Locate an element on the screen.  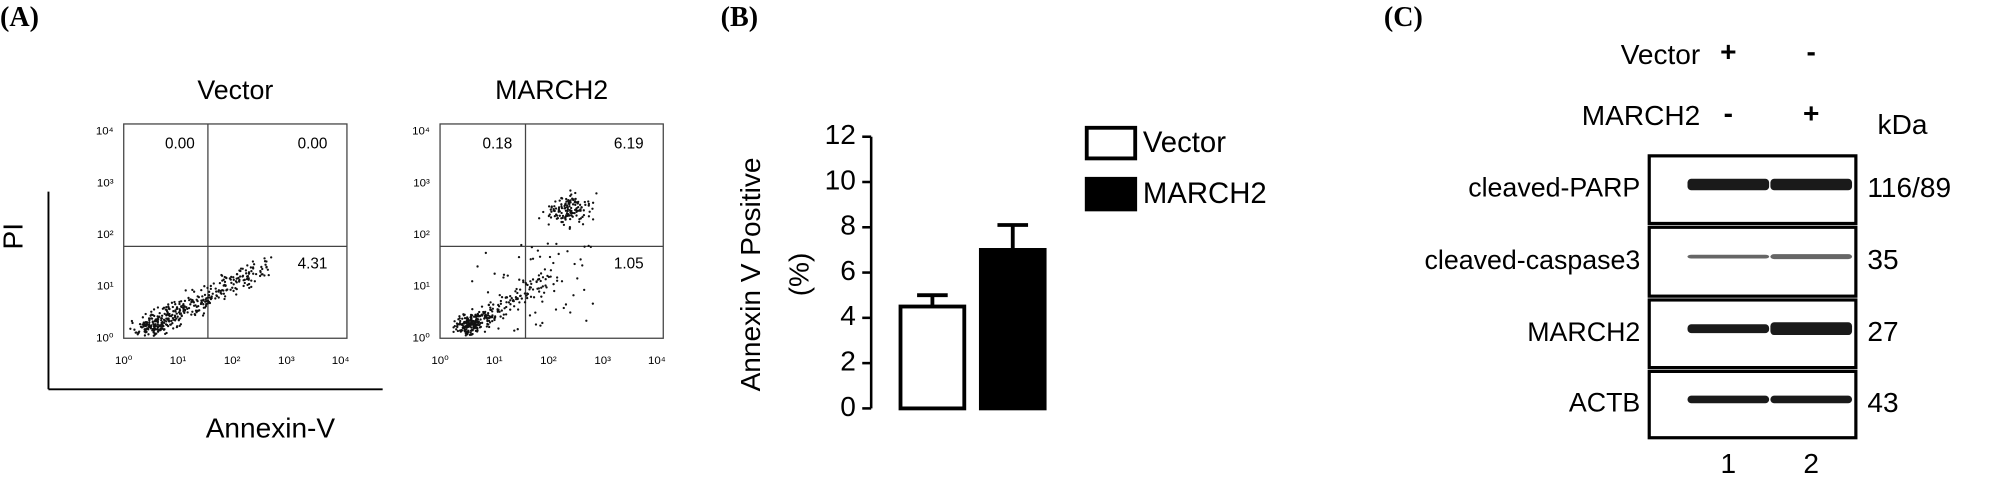
y-tick-label: 10⁴ is located at coordinates (421, 132).